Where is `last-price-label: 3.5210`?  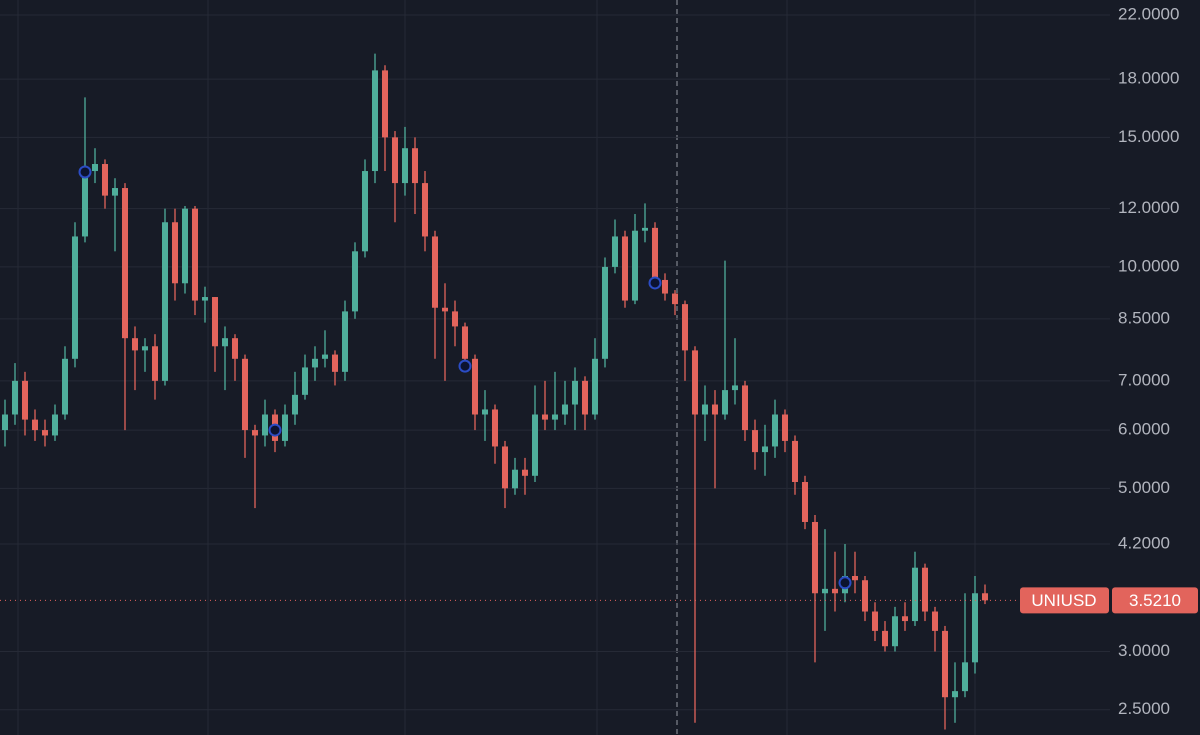
last-price-label: 3.5210 is located at coordinates (1155, 600).